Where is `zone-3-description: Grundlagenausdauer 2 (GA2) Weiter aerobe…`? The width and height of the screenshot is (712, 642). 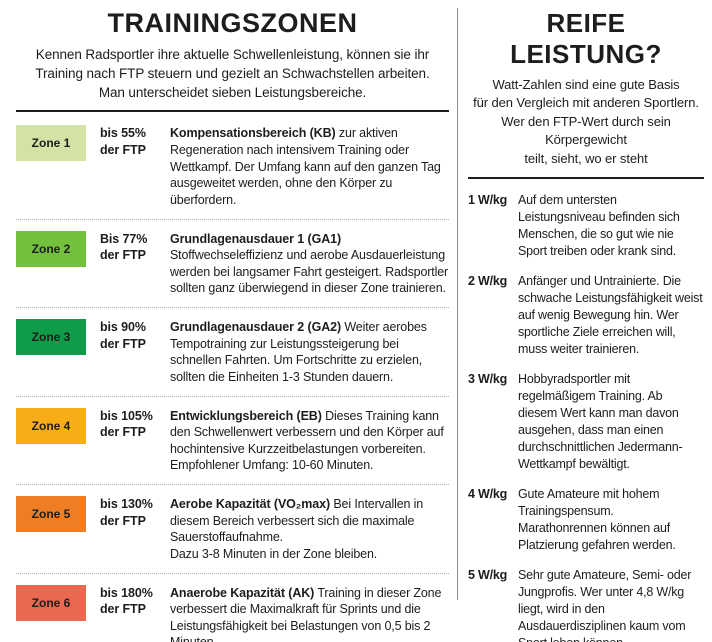
zone-3-description: Grundlagenausdauer 2 (GA2) Weiter aerobe… is located at coordinates (309, 352).